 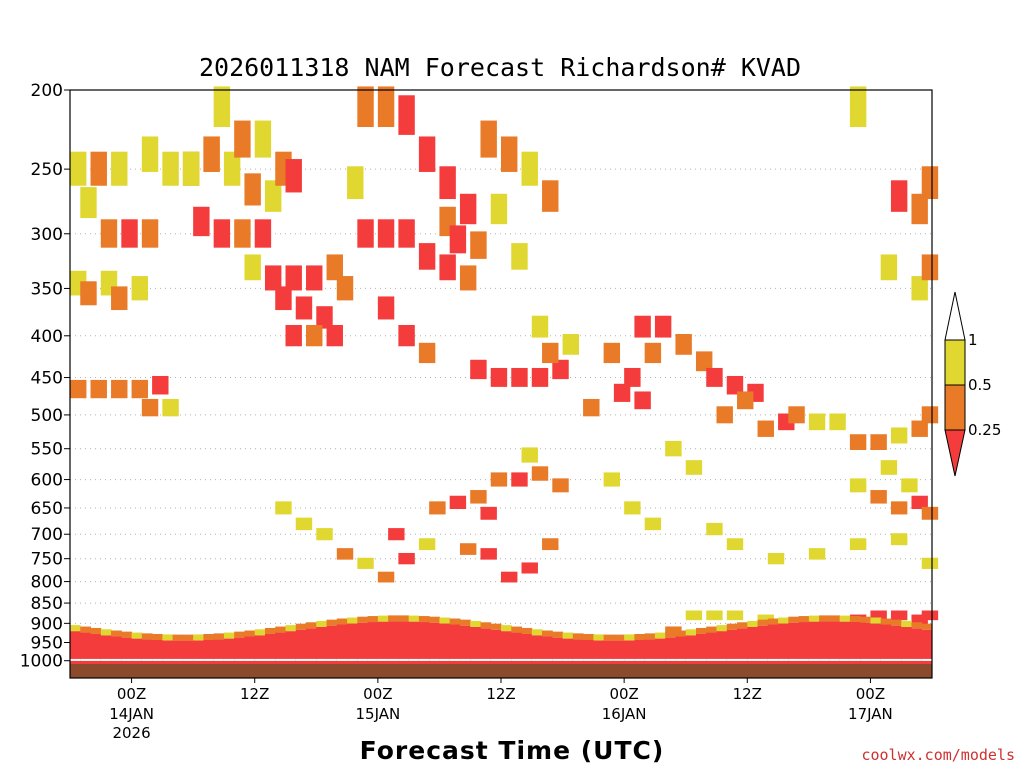 What do you see at coordinates (955, 453) in the screenshot?
I see `legend-swatch-low` at bounding box center [955, 453].